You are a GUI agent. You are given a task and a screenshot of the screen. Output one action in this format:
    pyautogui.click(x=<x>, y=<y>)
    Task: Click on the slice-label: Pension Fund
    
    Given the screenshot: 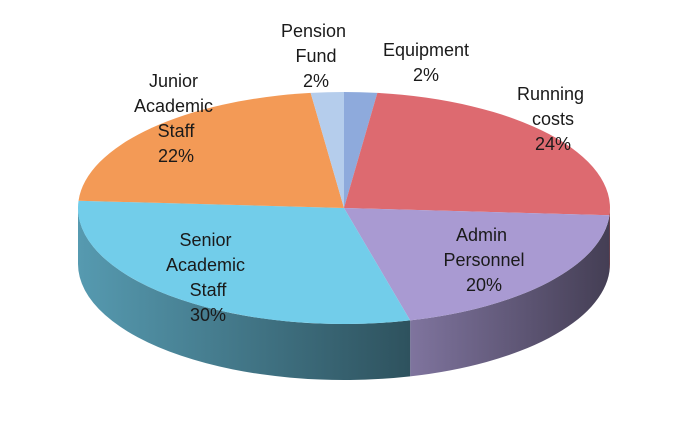 What is the action you would take?
    pyautogui.click(x=316, y=43)
    